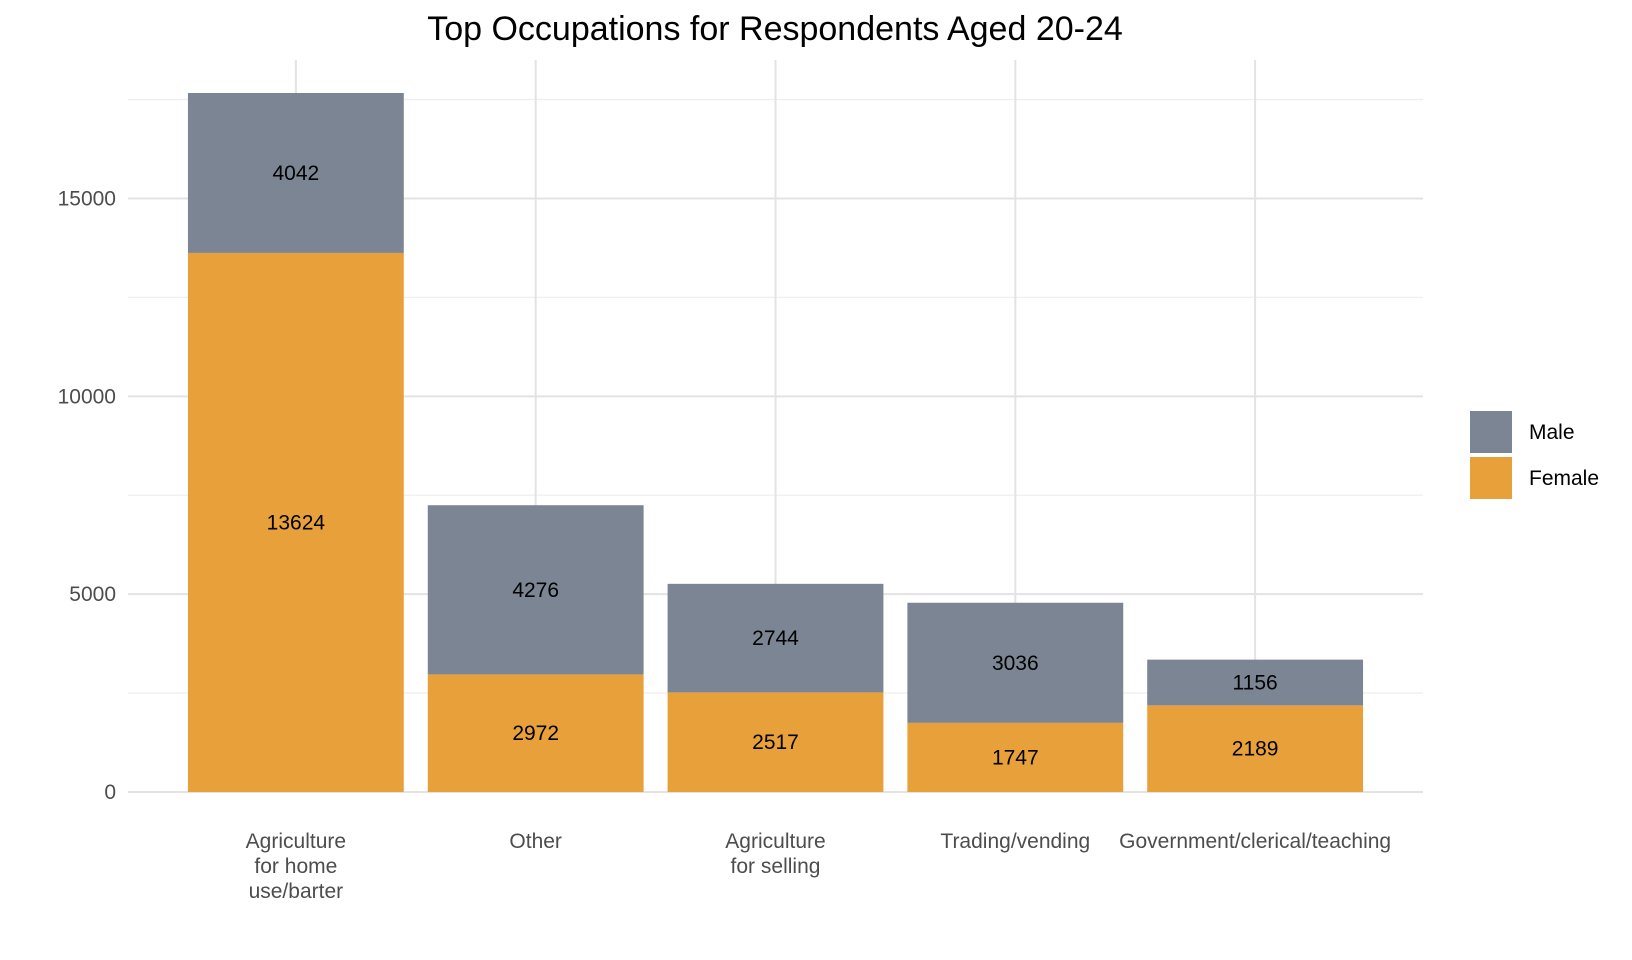  I want to click on bar-value-label-female: 13624, so click(296, 522).